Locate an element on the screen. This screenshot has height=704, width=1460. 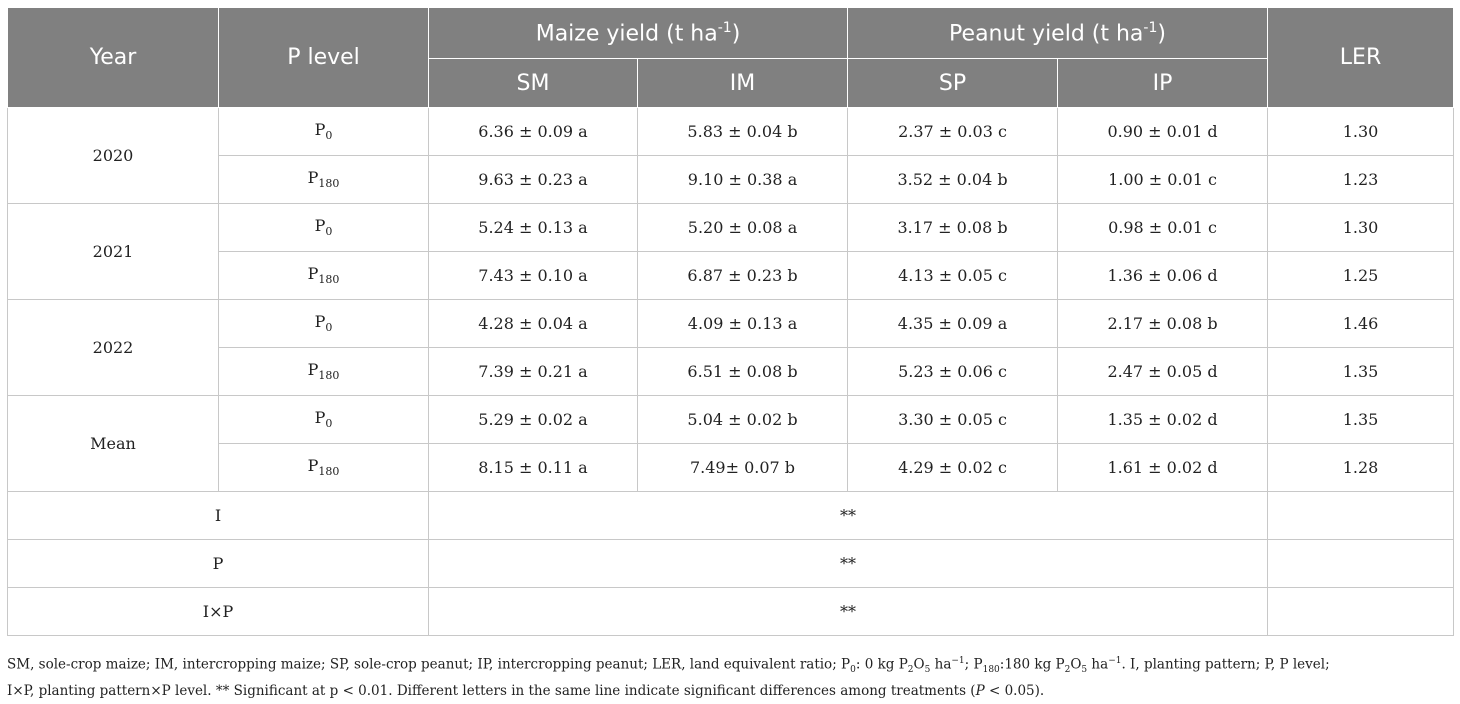
year-cell: 2020 is located at coordinates (113, 155).